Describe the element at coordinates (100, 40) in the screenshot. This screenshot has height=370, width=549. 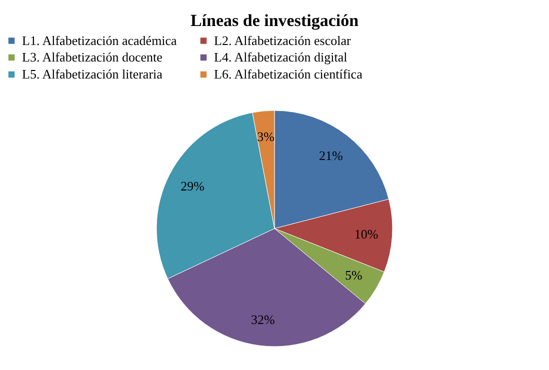
I see `legend-label: L1. Alfabetización académica` at that location.